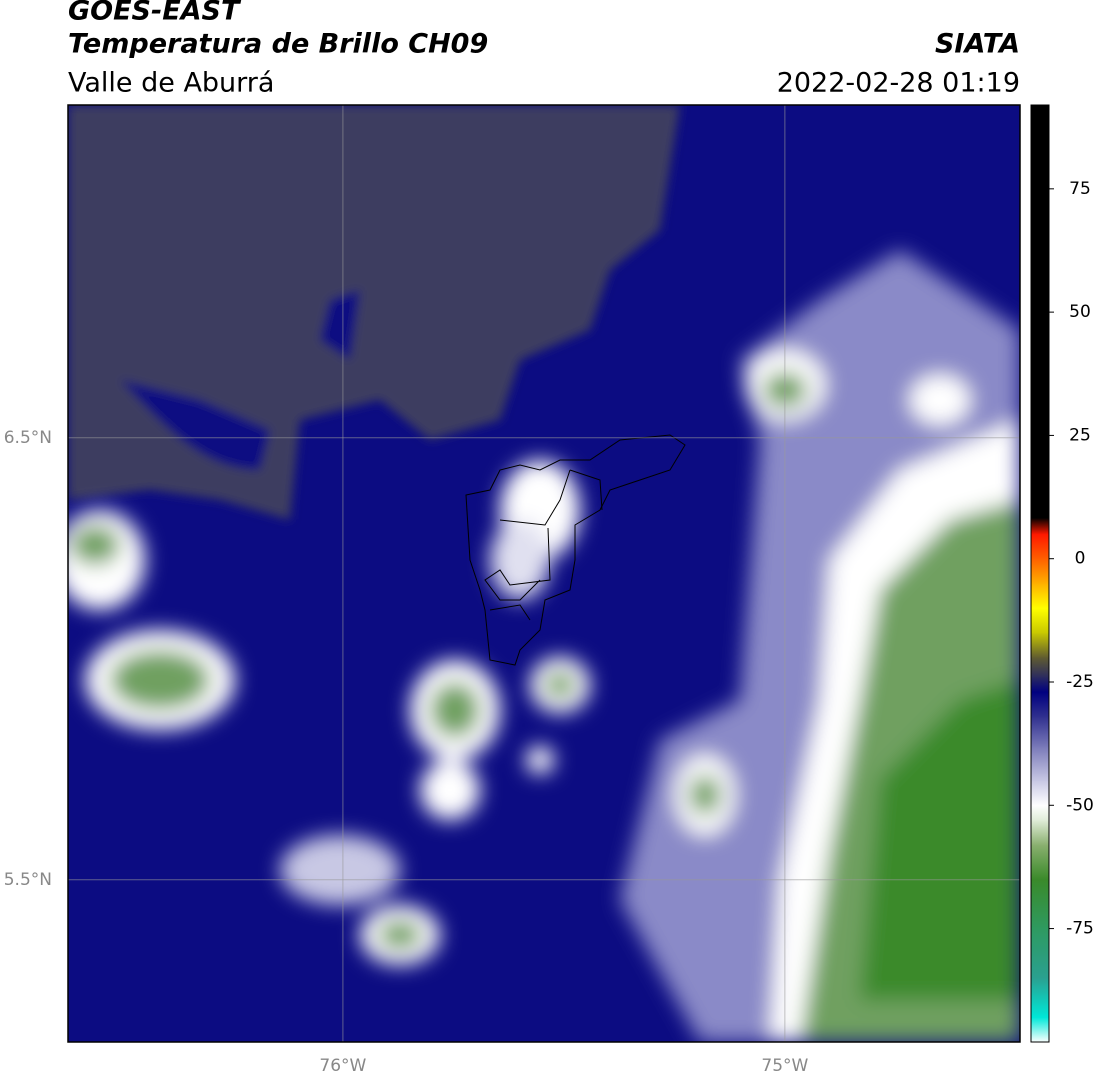  Describe the element at coordinates (1080, 805) in the screenshot. I see `colorbar-tick-label: -50` at that location.